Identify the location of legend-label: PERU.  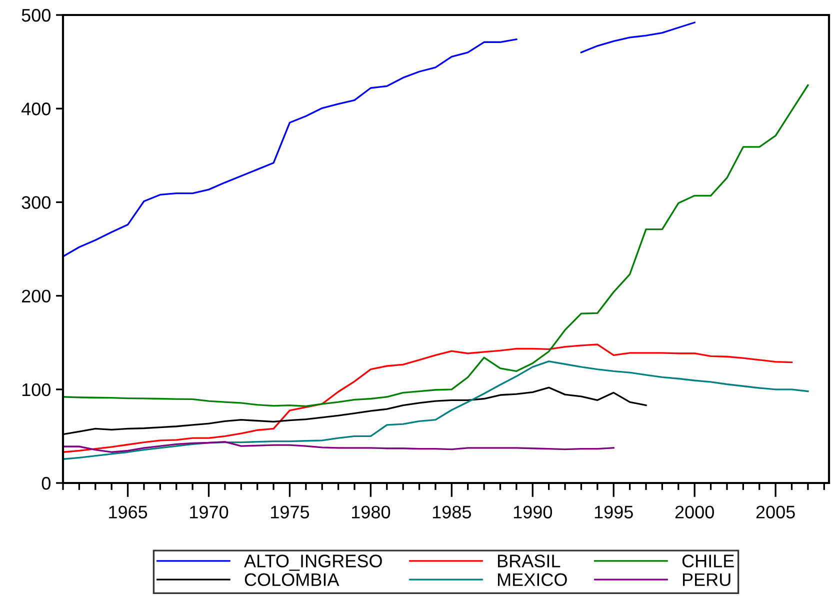
(706, 579).